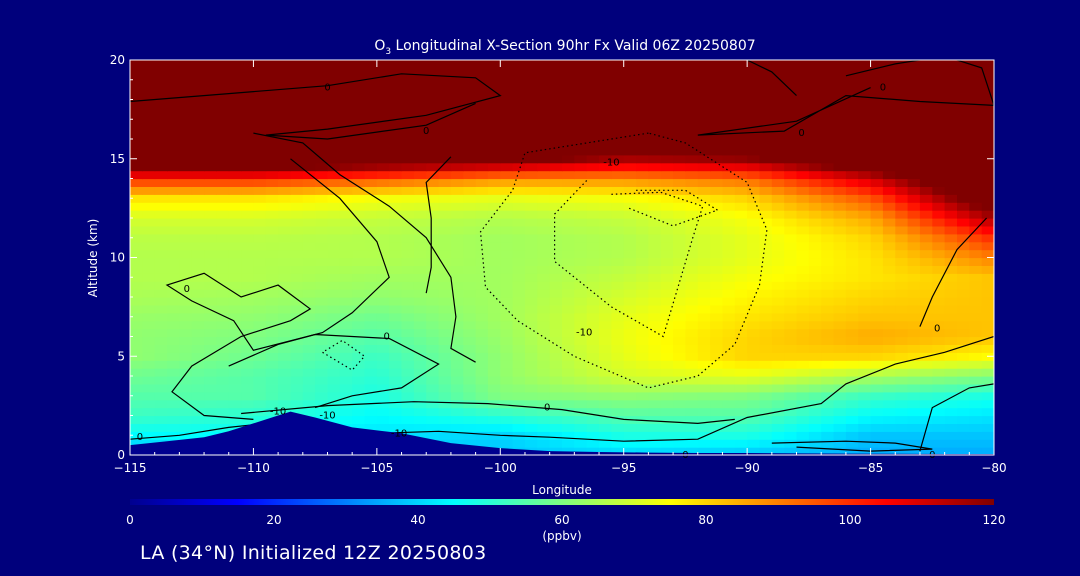 Image resolution: width=1080 pixels, height=576 pixels. I want to click on contour-label: 0, so click(387, 337).